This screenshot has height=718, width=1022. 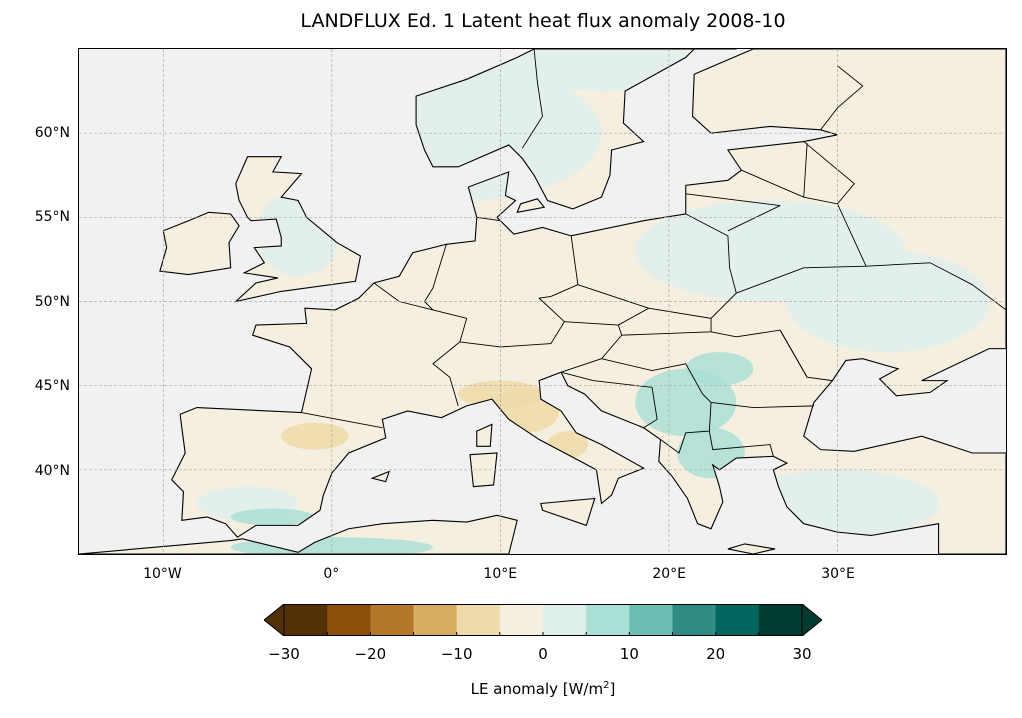 What do you see at coordinates (380, 477) in the screenshot?
I see `coastline-mallorca` at bounding box center [380, 477].